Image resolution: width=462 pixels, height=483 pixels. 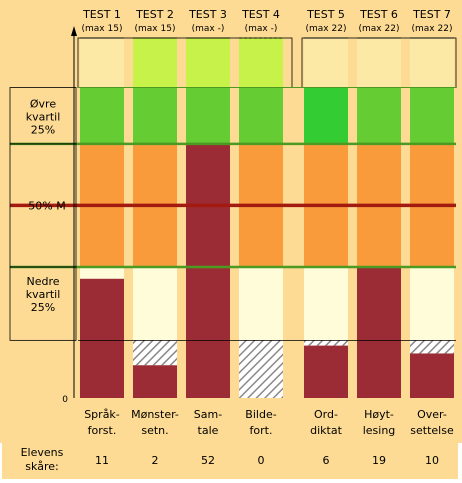 I want to click on student-score-label: Elevens skåre:, so click(x=42, y=460).